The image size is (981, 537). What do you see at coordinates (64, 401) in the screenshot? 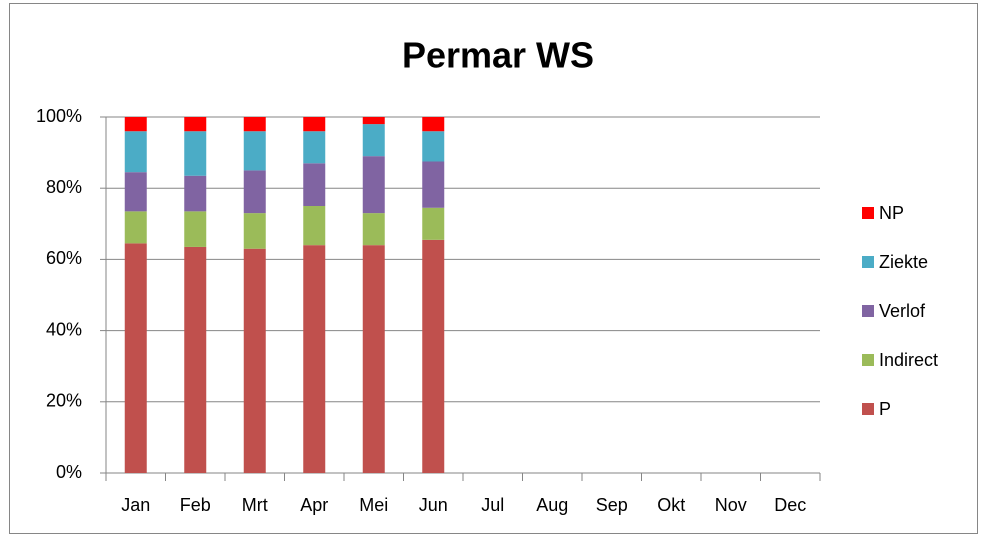
I see `y-tick-label: 20%` at bounding box center [64, 401].